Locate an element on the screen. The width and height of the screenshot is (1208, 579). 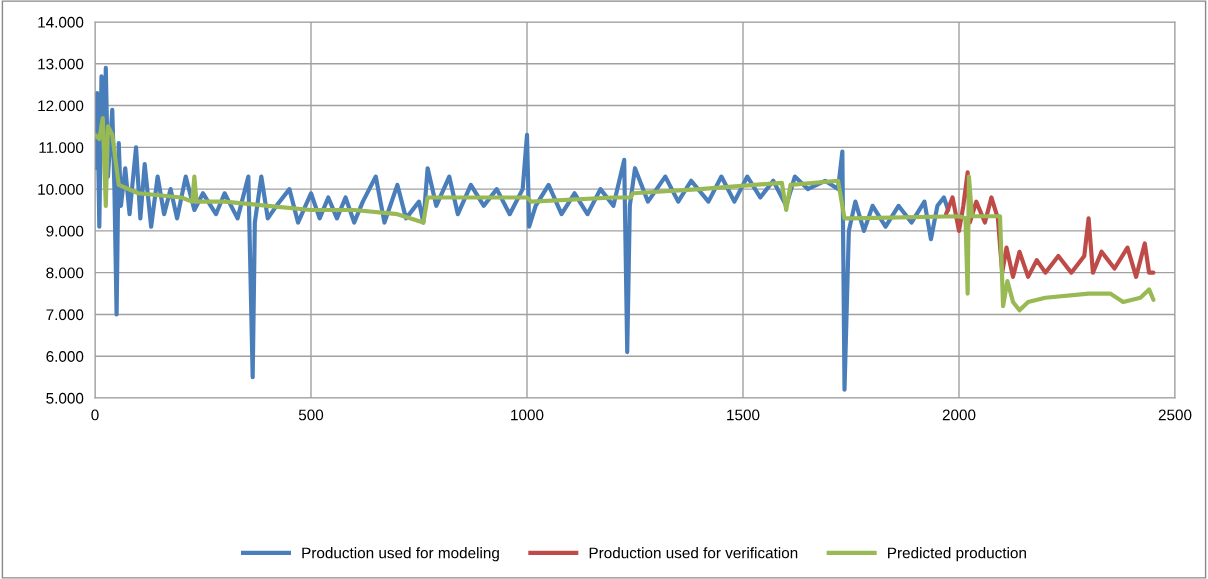
y-tick-label: 13.000 is located at coordinates (61, 64).